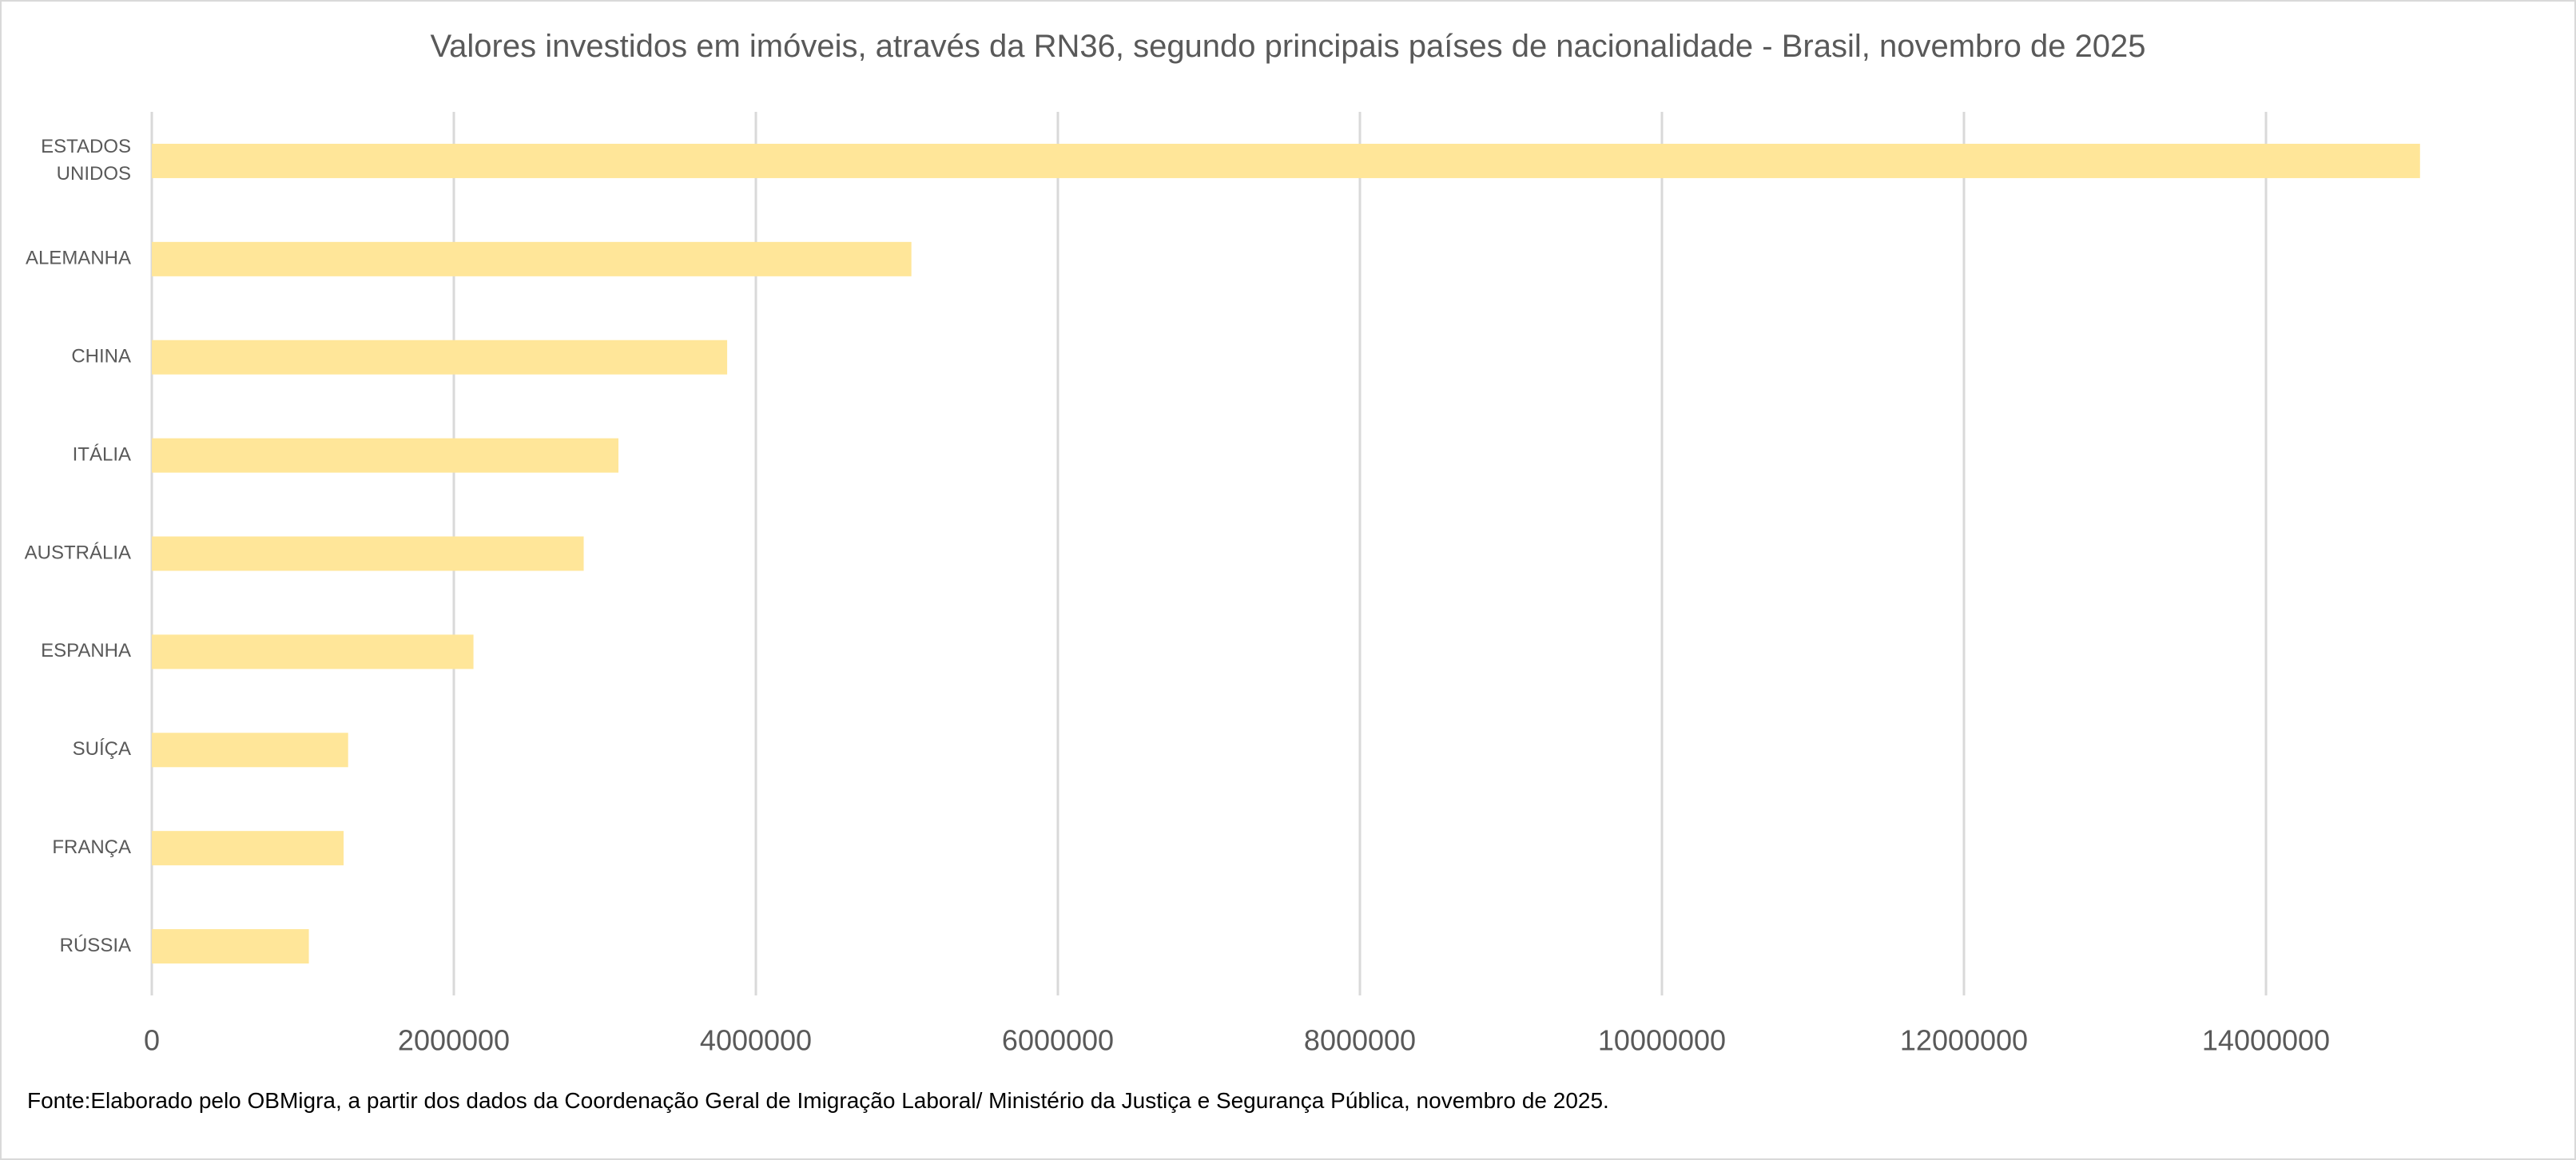 This screenshot has width=2576, height=1160. Describe the element at coordinates (102, 749) in the screenshot. I see `category-label: SUÍÇA` at that location.